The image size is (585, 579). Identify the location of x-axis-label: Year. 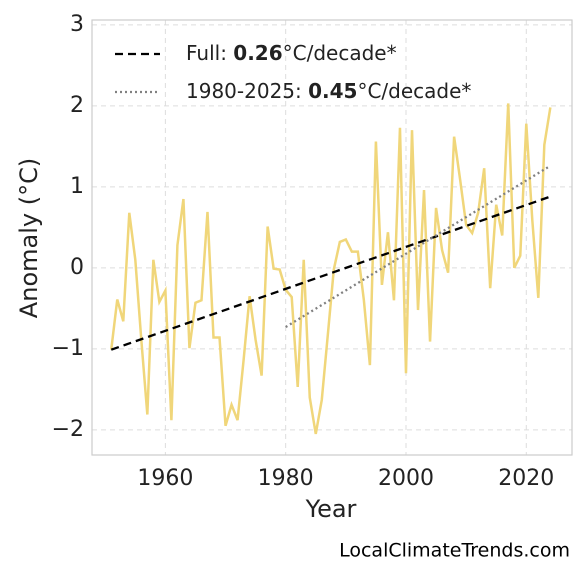
(331, 509).